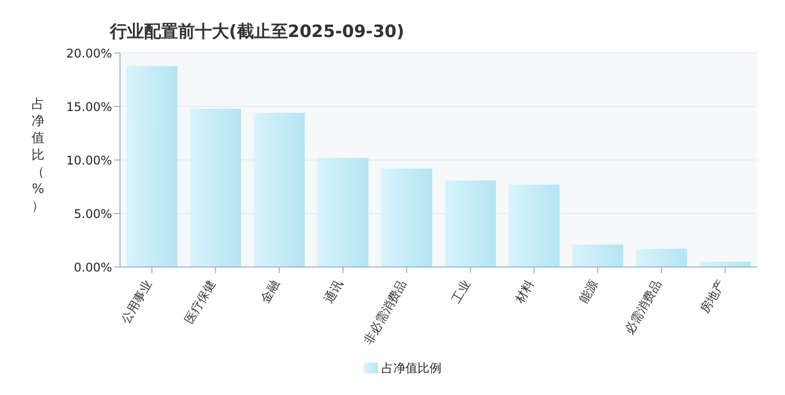  What do you see at coordinates (89, 53) in the screenshot?
I see `y-tick-label: 20.00%` at bounding box center [89, 53].